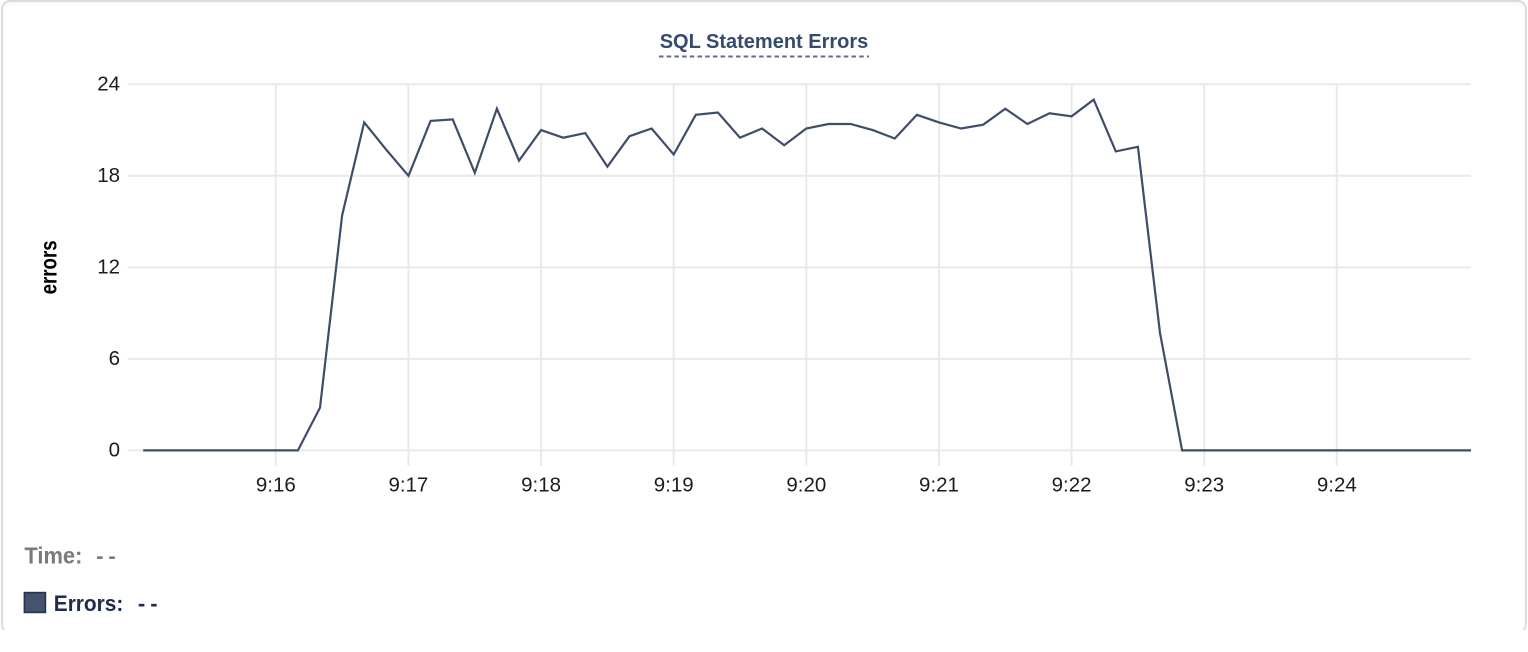 Image resolution: width=1528 pixels, height=652 pixels. Describe the element at coordinates (939, 484) in the screenshot. I see `svg-text: 9:21` at that location.